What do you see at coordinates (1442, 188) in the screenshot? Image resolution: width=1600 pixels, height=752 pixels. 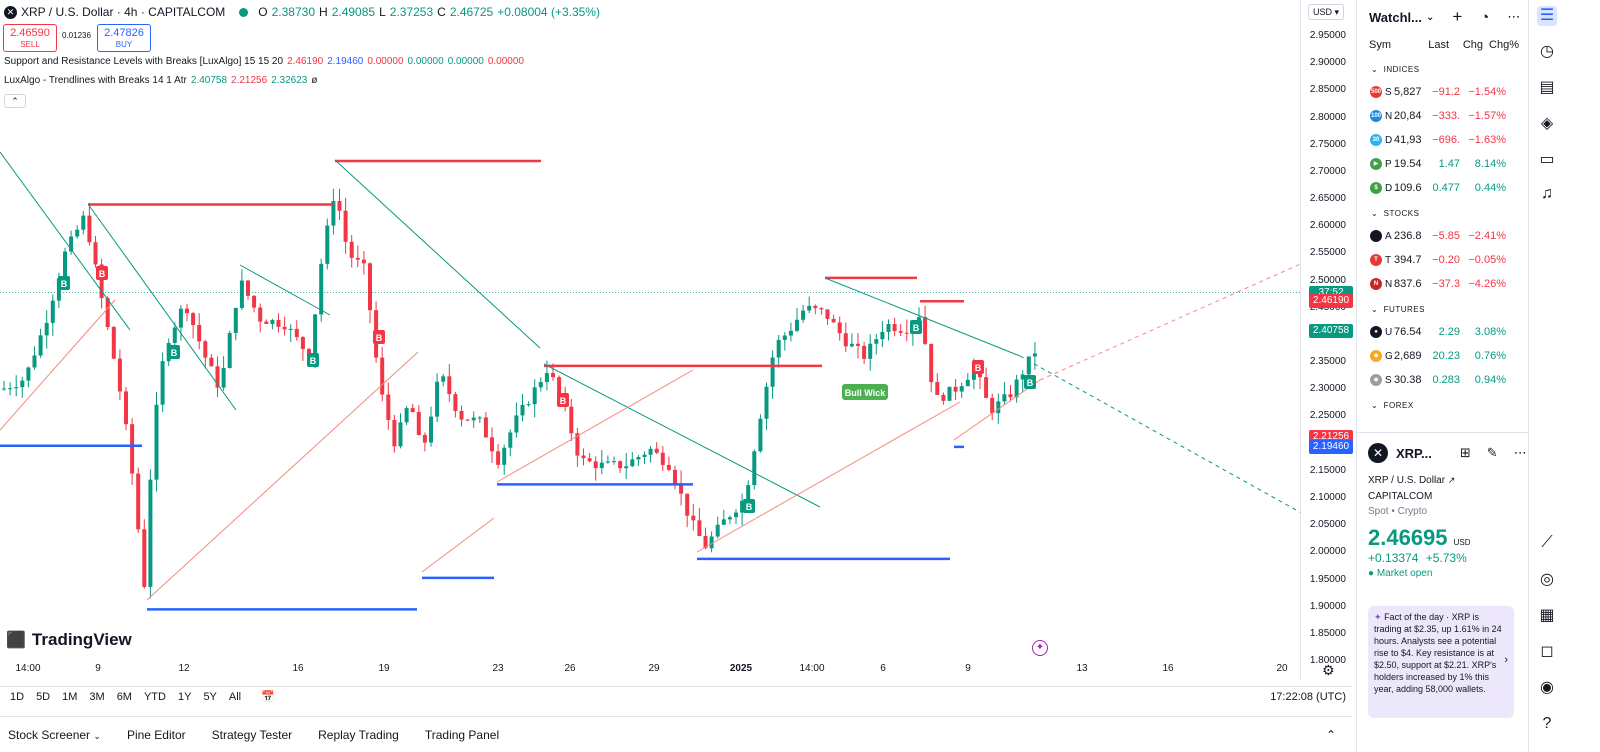 I see `watchlist-row: $ D 109.6 0.477 0.44%` at bounding box center [1442, 188].